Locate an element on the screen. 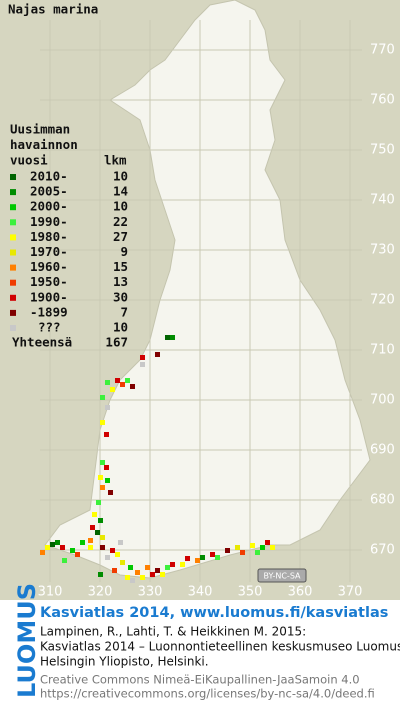  y-tick-label: 690 is located at coordinates (382, 450).